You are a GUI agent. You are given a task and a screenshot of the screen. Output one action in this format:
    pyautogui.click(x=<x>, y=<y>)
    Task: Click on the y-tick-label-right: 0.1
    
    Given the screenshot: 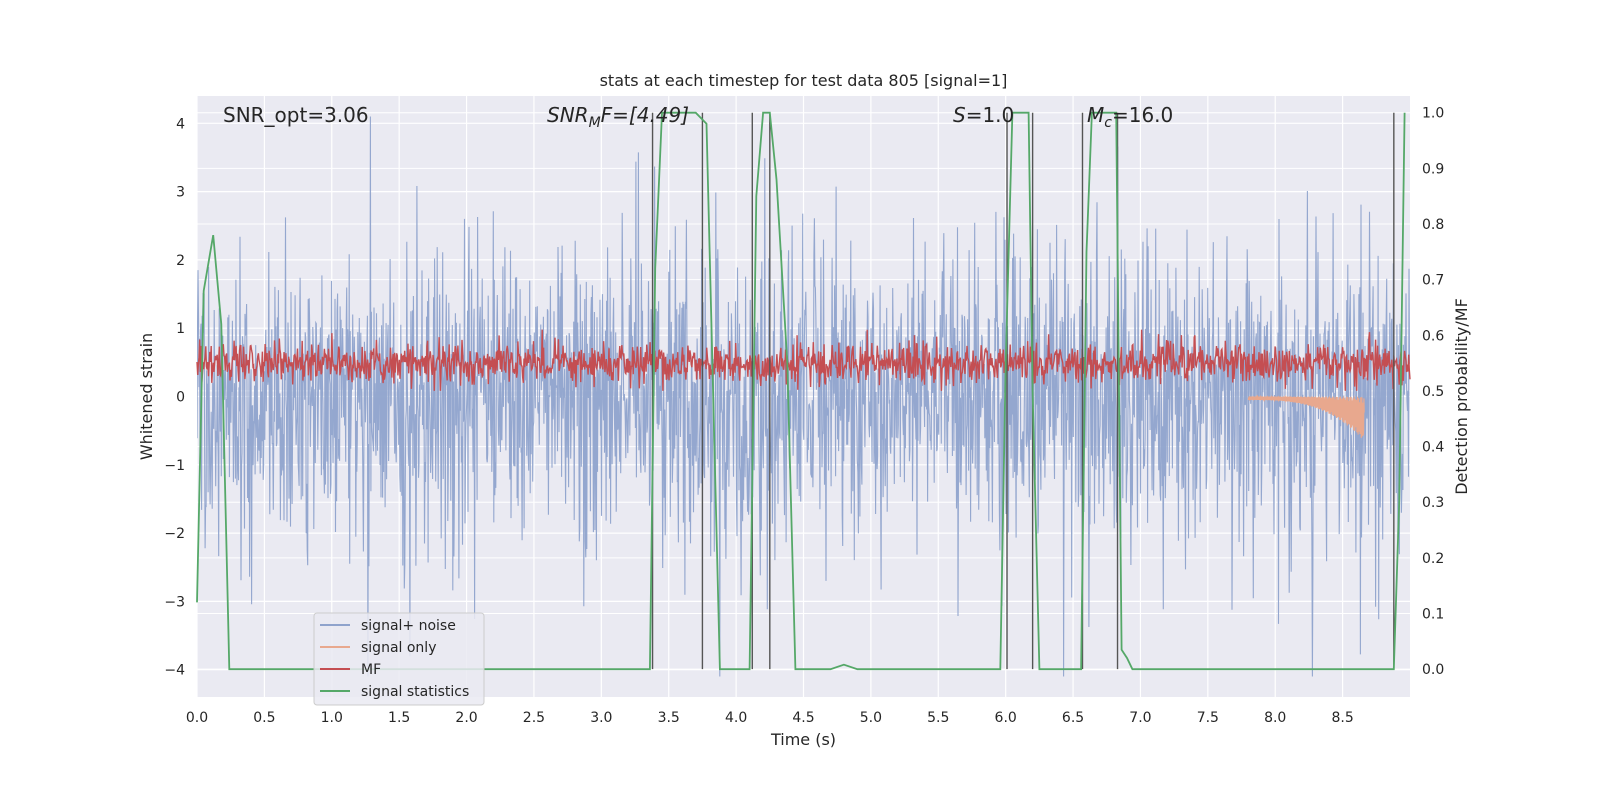 What is the action you would take?
    pyautogui.click(x=1433, y=615)
    